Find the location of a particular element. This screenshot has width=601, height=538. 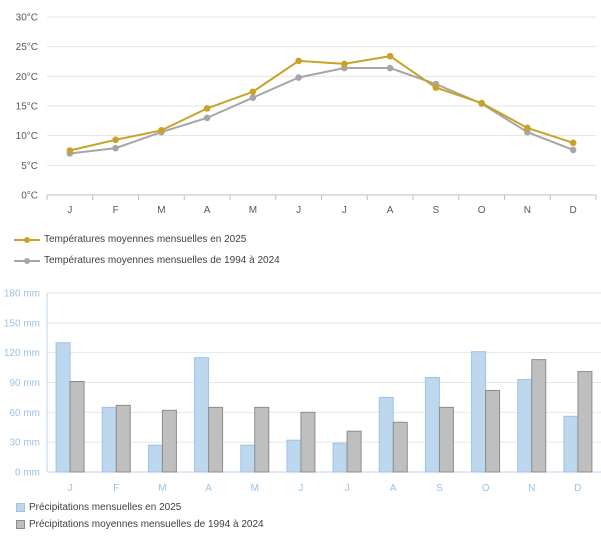

y-tick-label: 90 mm is located at coordinates (24, 383).